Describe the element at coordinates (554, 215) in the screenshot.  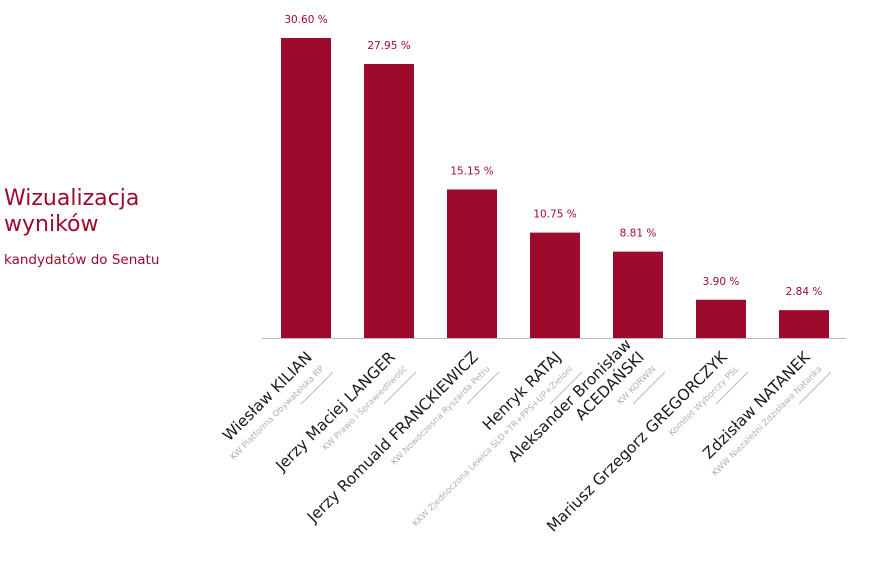
I see `bar-value-label: 10.75 %` at that location.